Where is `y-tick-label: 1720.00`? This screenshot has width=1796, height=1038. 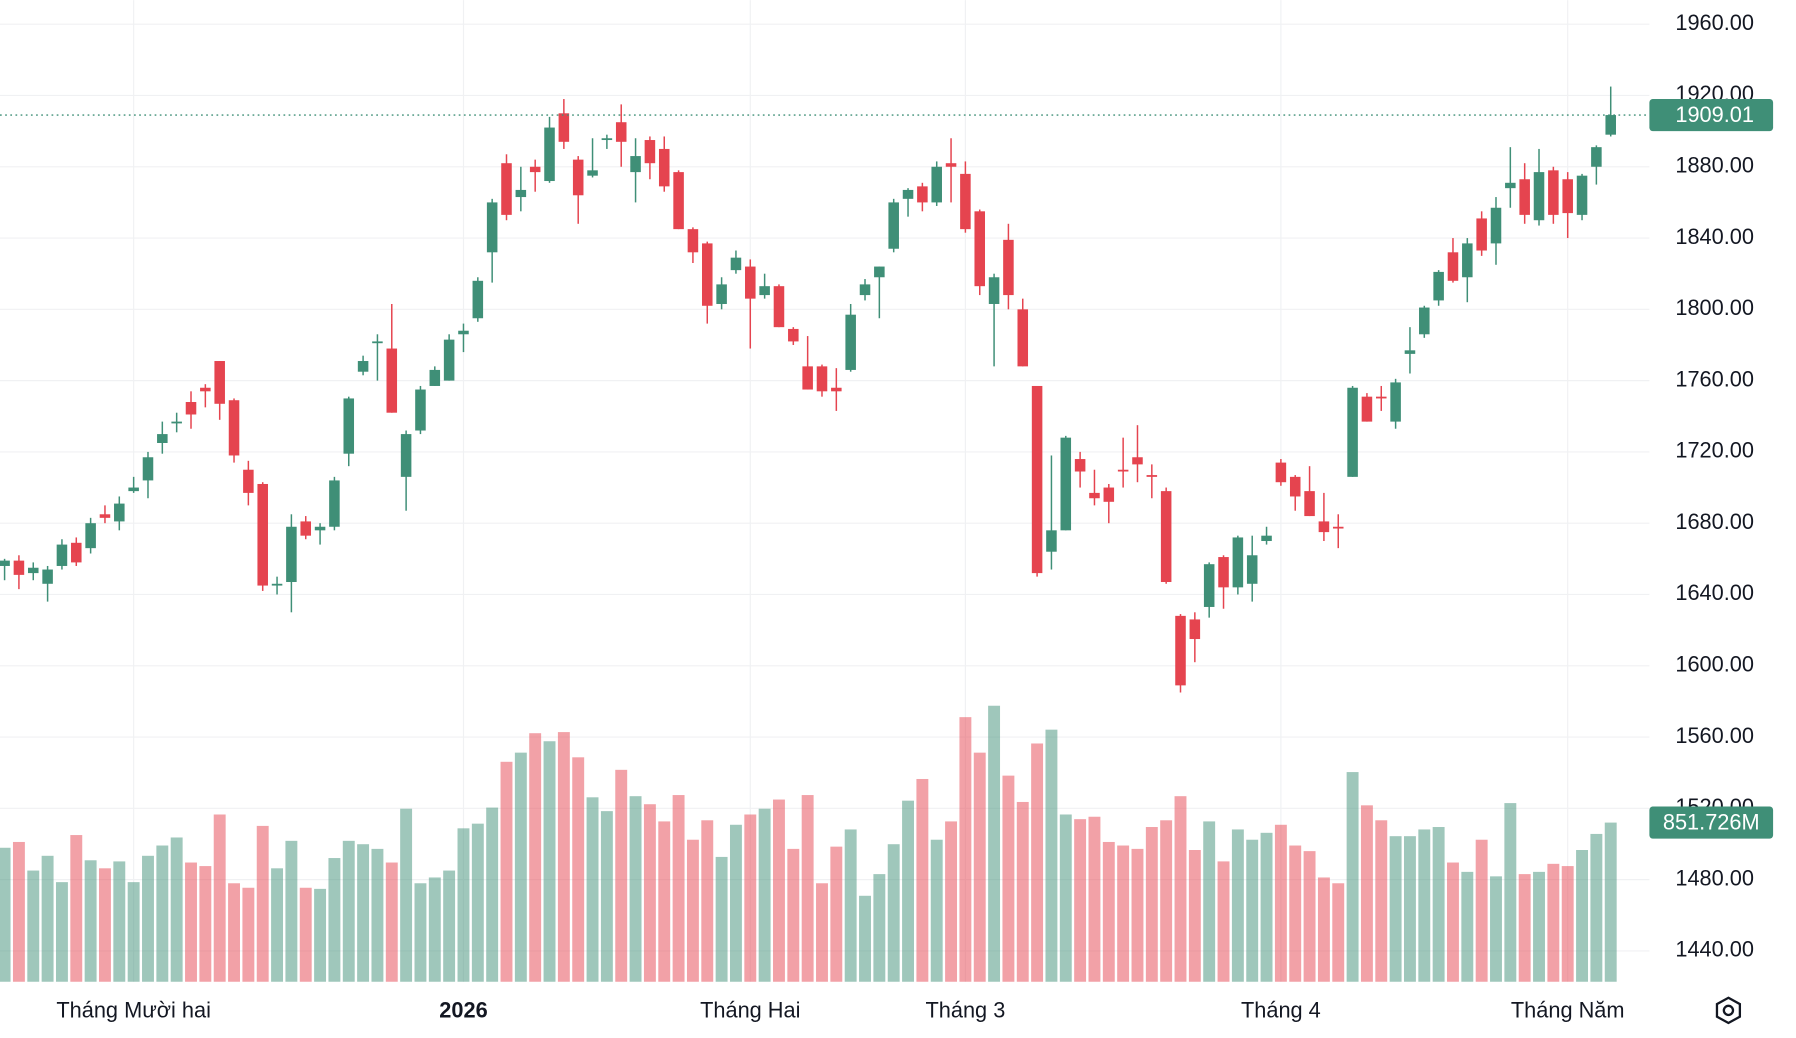 y-tick-label: 1720.00 is located at coordinates (1714, 450).